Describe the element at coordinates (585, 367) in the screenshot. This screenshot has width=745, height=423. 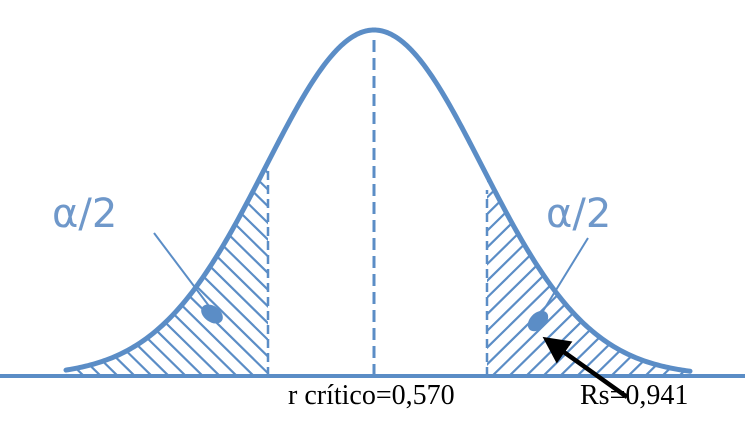
I see `rs-arrow` at that location.